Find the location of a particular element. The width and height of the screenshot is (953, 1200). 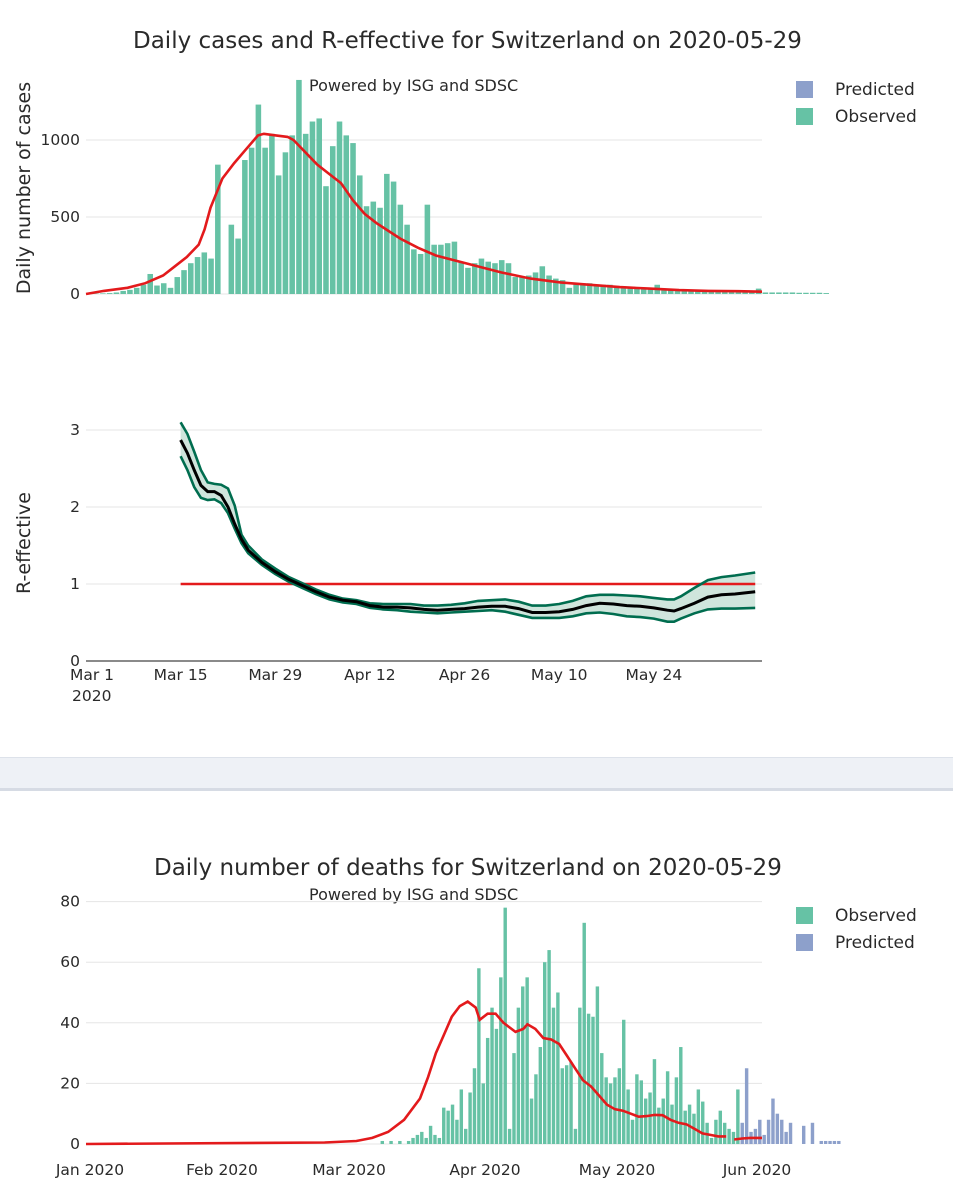

deaths-xtick: Jan 2020 is located at coordinates (89, 1170).